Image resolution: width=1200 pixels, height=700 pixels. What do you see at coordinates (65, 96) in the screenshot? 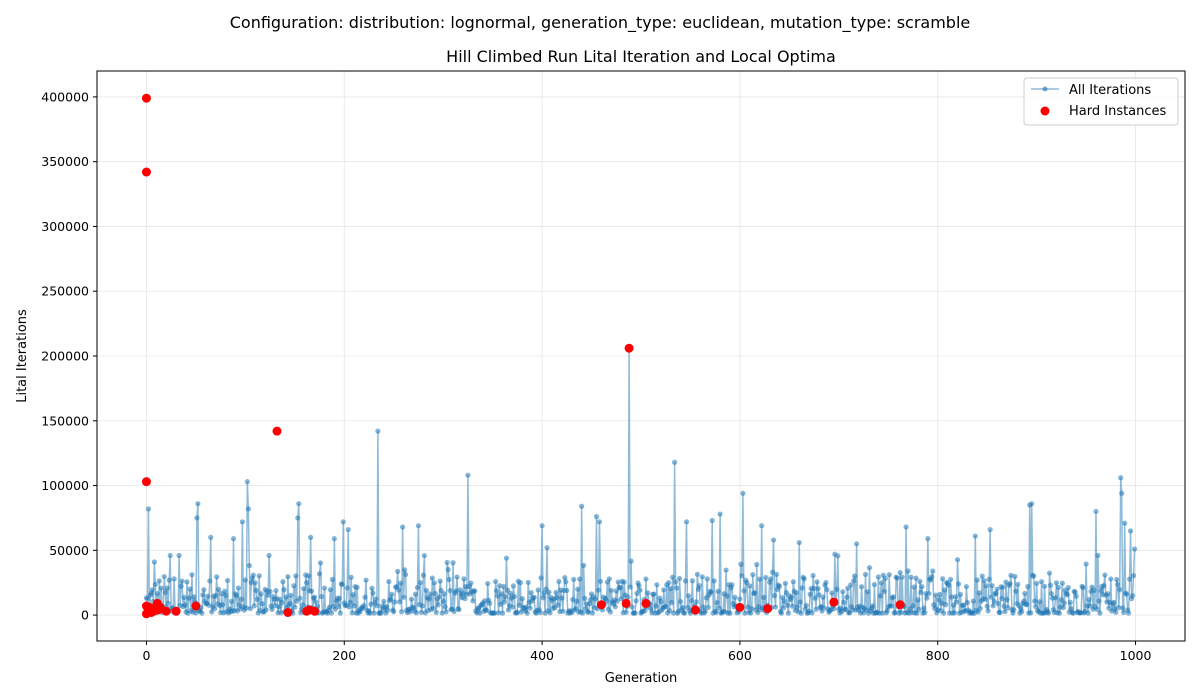
I see `y-tick-label: 400000` at bounding box center [65, 96].